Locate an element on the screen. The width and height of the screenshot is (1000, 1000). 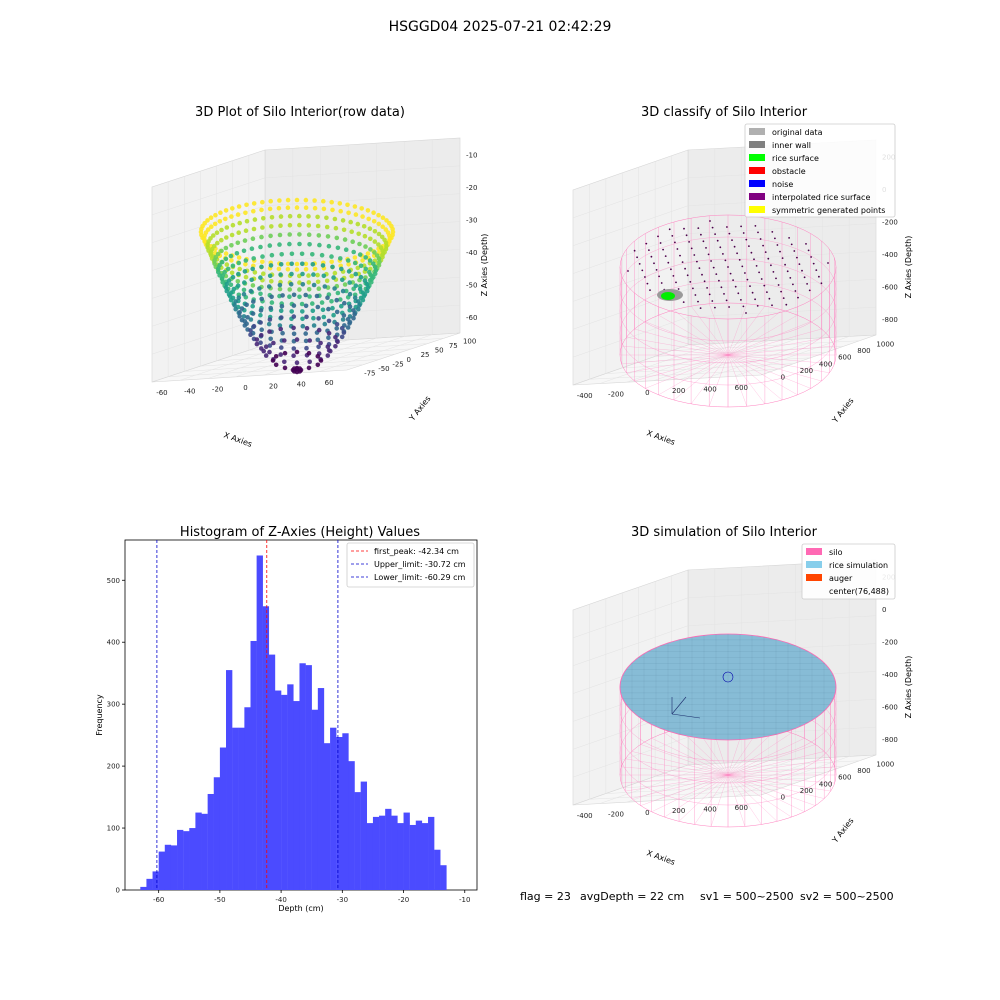
figure-title: HSGGD04 2025-07-21 02:42:29 is located at coordinates (500, 27).